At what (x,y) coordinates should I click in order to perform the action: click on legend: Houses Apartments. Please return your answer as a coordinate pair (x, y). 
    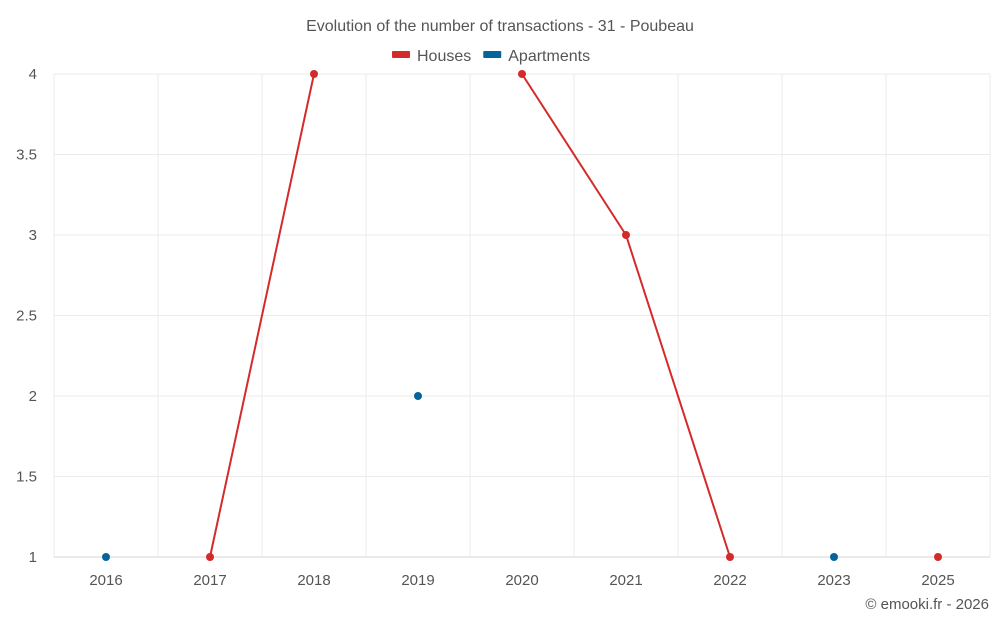
    Looking at the image, I should click on (491, 56).